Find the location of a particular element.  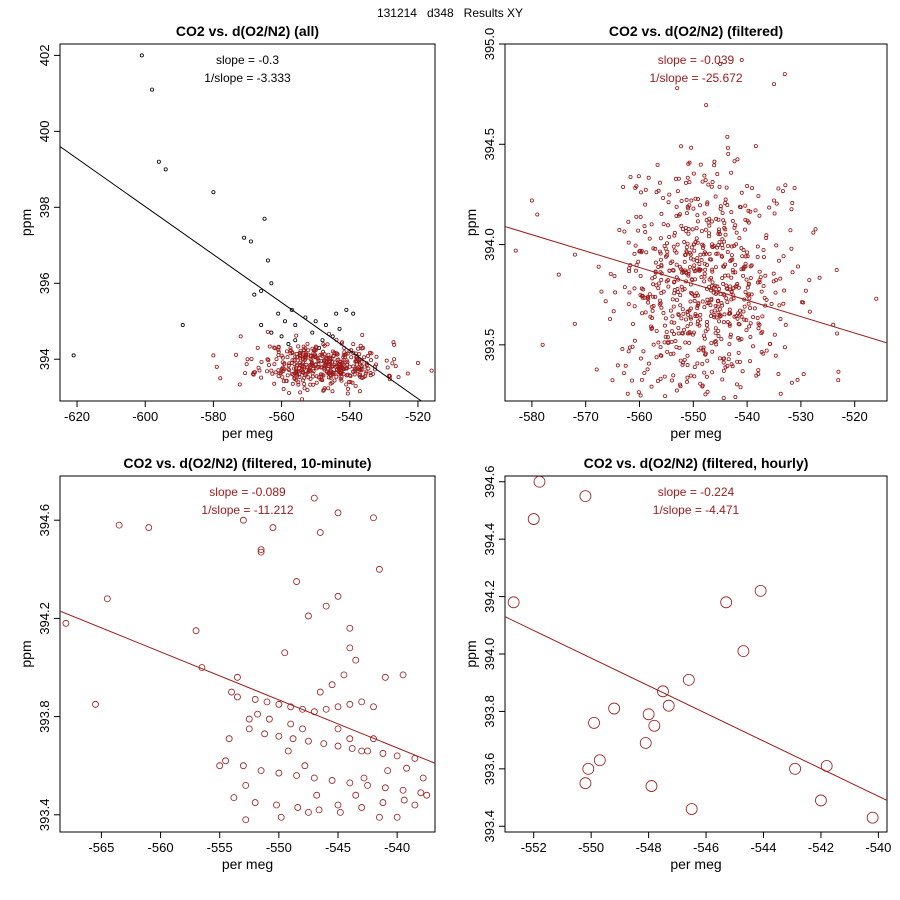

y-tick-label: 395.0 is located at coordinates (489, 44).